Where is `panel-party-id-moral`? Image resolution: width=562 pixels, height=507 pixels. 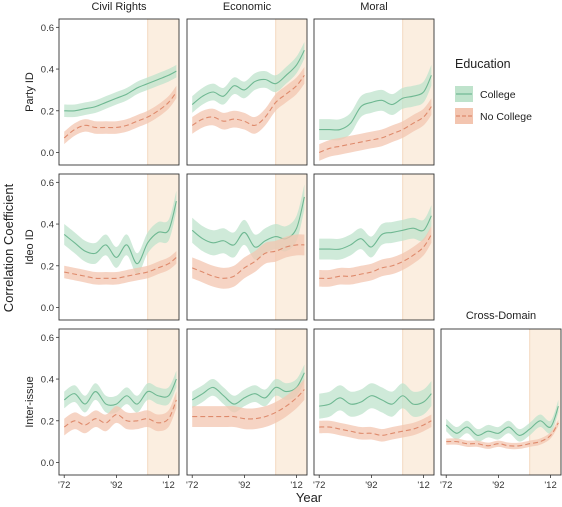 panel-party-id-moral is located at coordinates (374, 92).